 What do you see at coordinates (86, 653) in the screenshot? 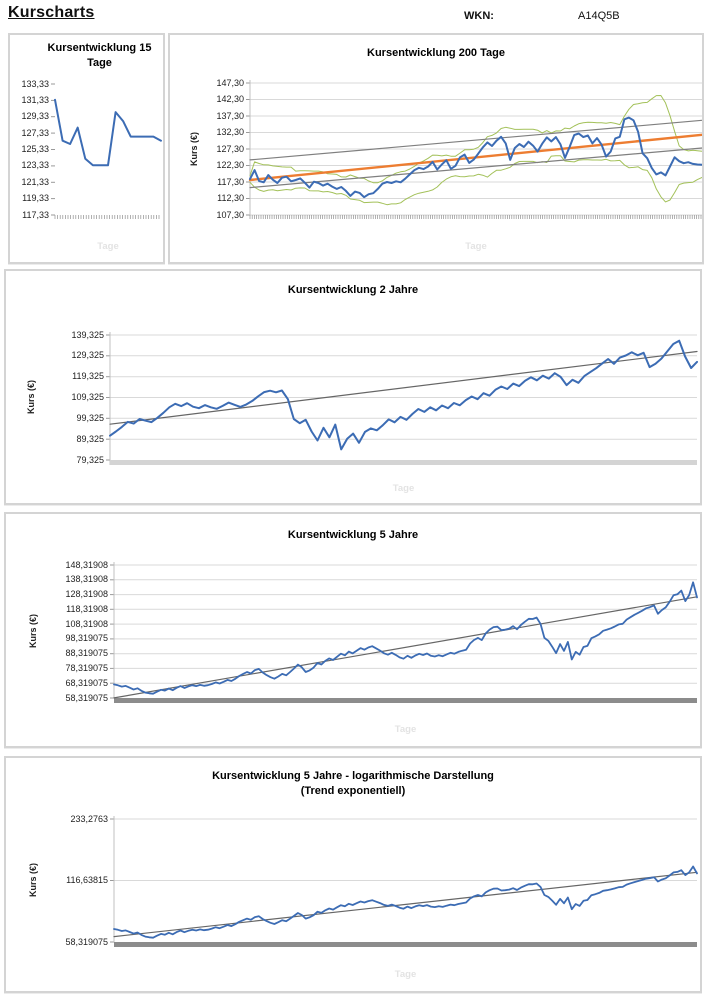
I see `y-tick-label: 88,319075` at bounding box center [86, 653].